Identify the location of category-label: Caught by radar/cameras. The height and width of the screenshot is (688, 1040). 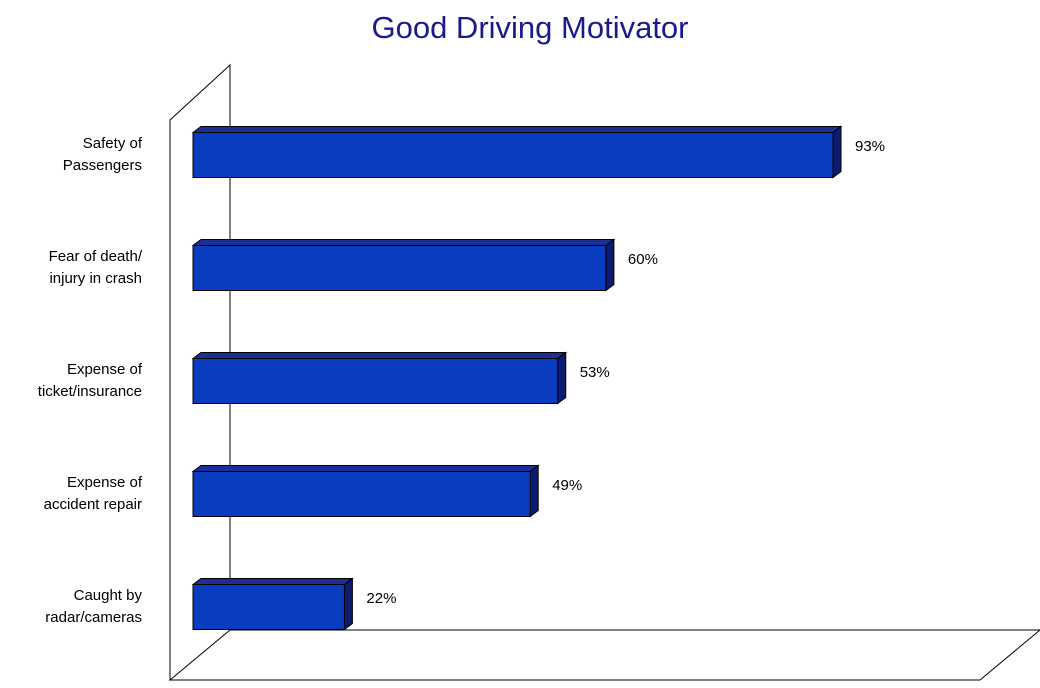
(93, 606).